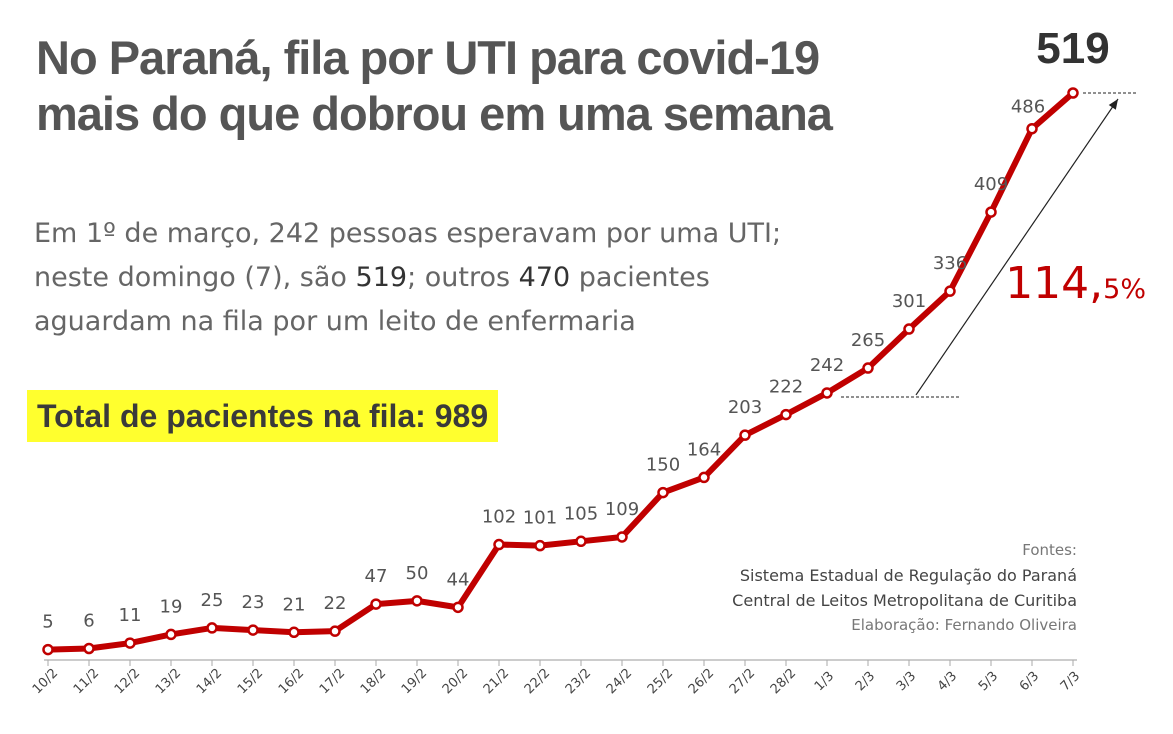 This screenshot has width=1173, height=734. What do you see at coordinates (786, 387) in the screenshot?
I see `data-label: 222` at bounding box center [786, 387].